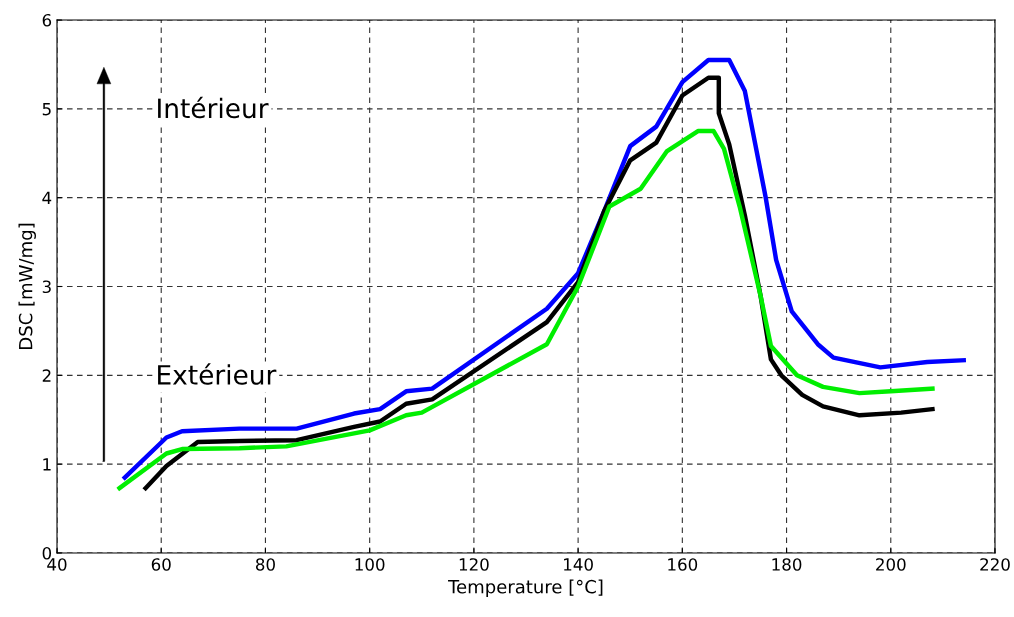 This screenshot has height=617, width=1014. I want to click on annotation: Intérieur, so click(213, 107).